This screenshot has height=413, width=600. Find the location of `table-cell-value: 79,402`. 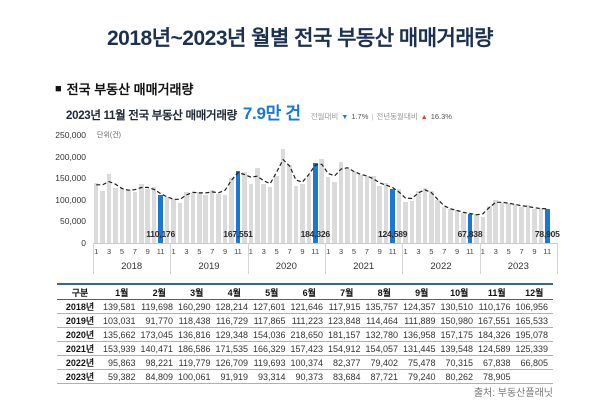

table-cell-value: 79,402 is located at coordinates (384, 362).